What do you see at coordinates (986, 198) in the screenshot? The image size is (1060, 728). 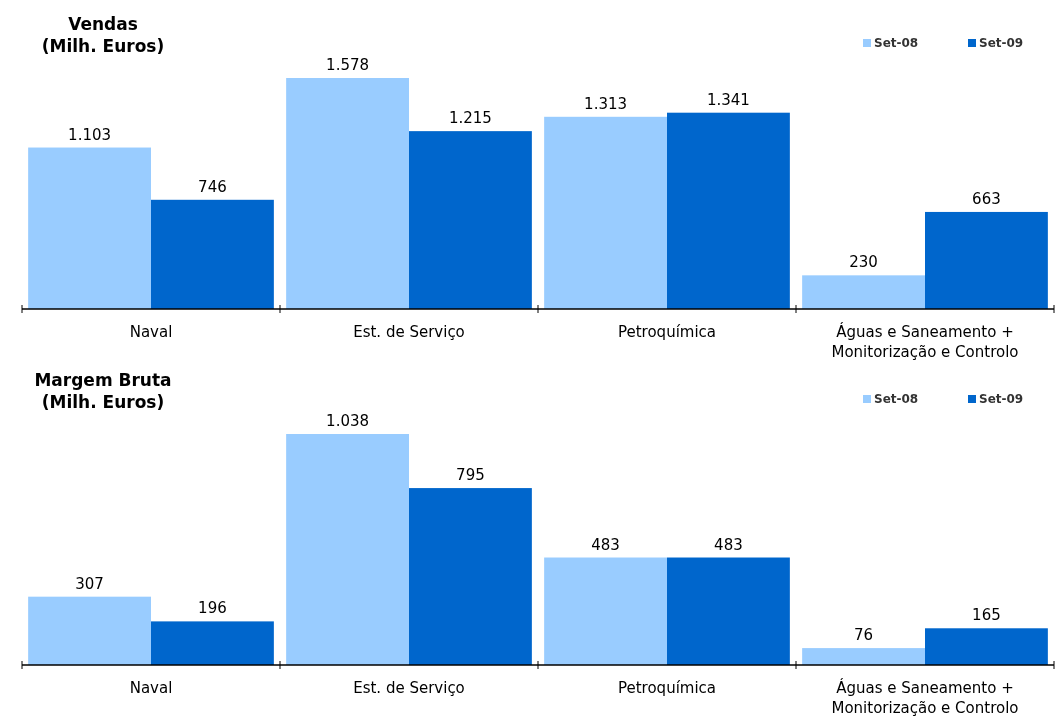 I see `data-label: 663` at bounding box center [986, 198].